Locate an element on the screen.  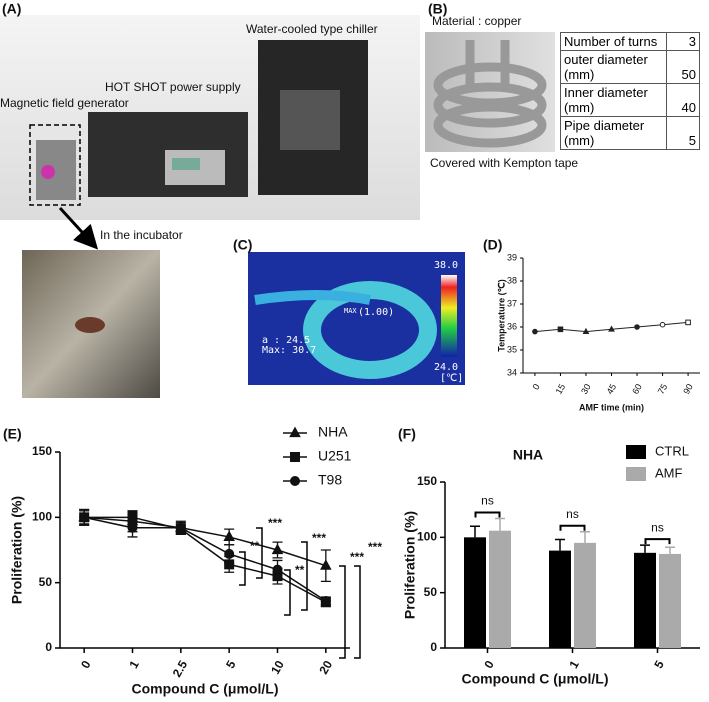
label: Temperature (℃) is located at coordinates (501, 315).